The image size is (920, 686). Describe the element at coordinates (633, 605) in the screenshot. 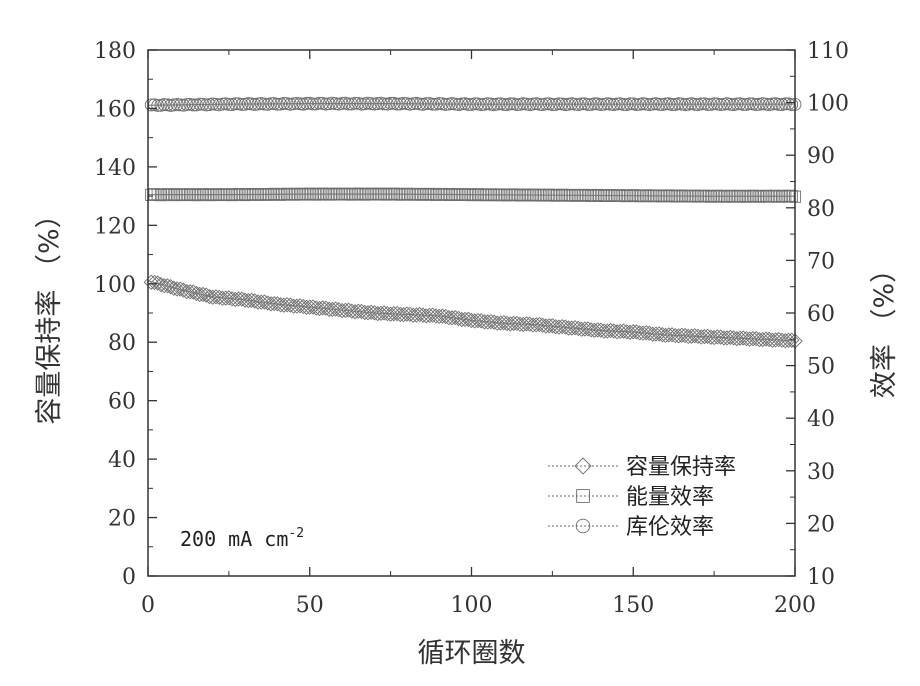

I see `x-tick-label: 150` at that location.